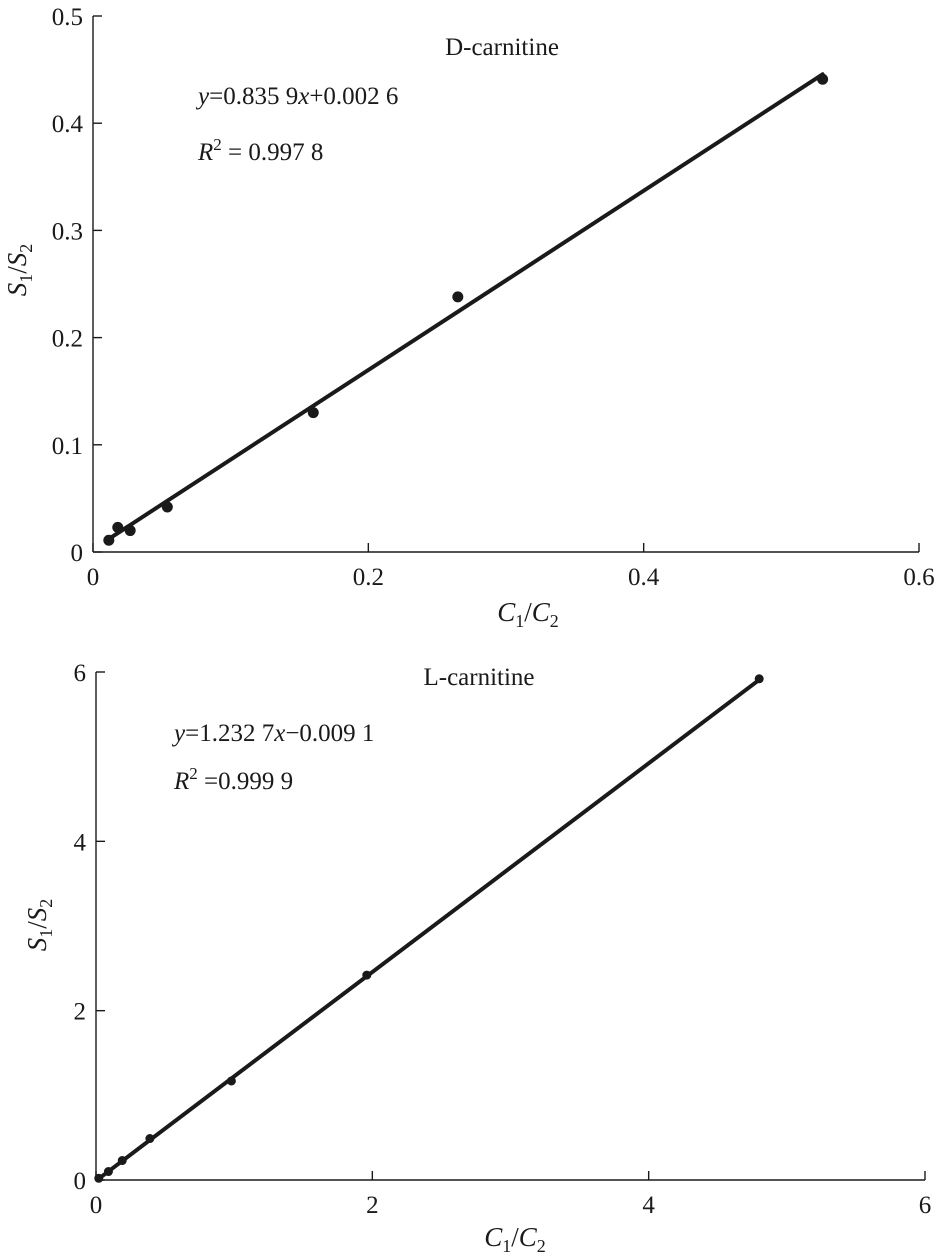 This screenshot has height=1260, width=940. I want to click on regression-equation: y=0.835 9x+0.002 6, so click(296, 96).